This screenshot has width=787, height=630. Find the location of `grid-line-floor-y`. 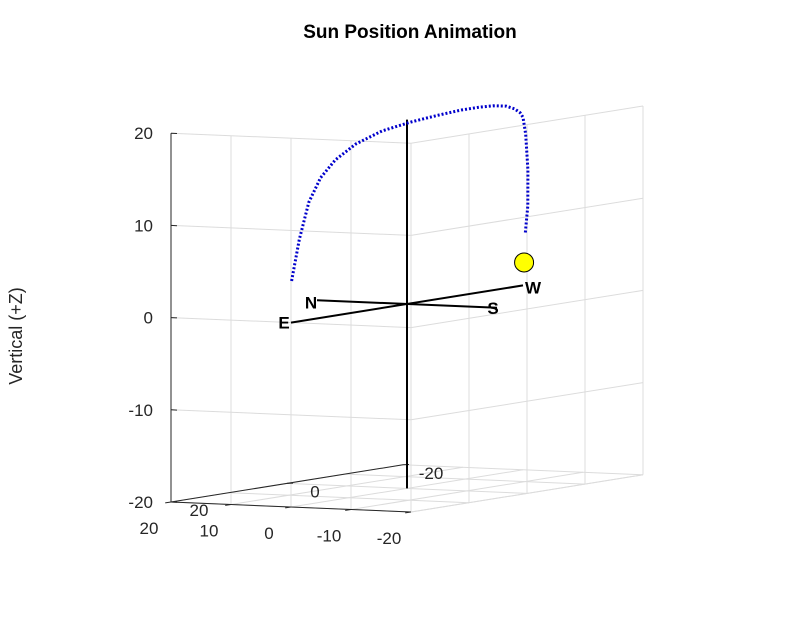

grid-line-floor-y is located at coordinates (349, 498).